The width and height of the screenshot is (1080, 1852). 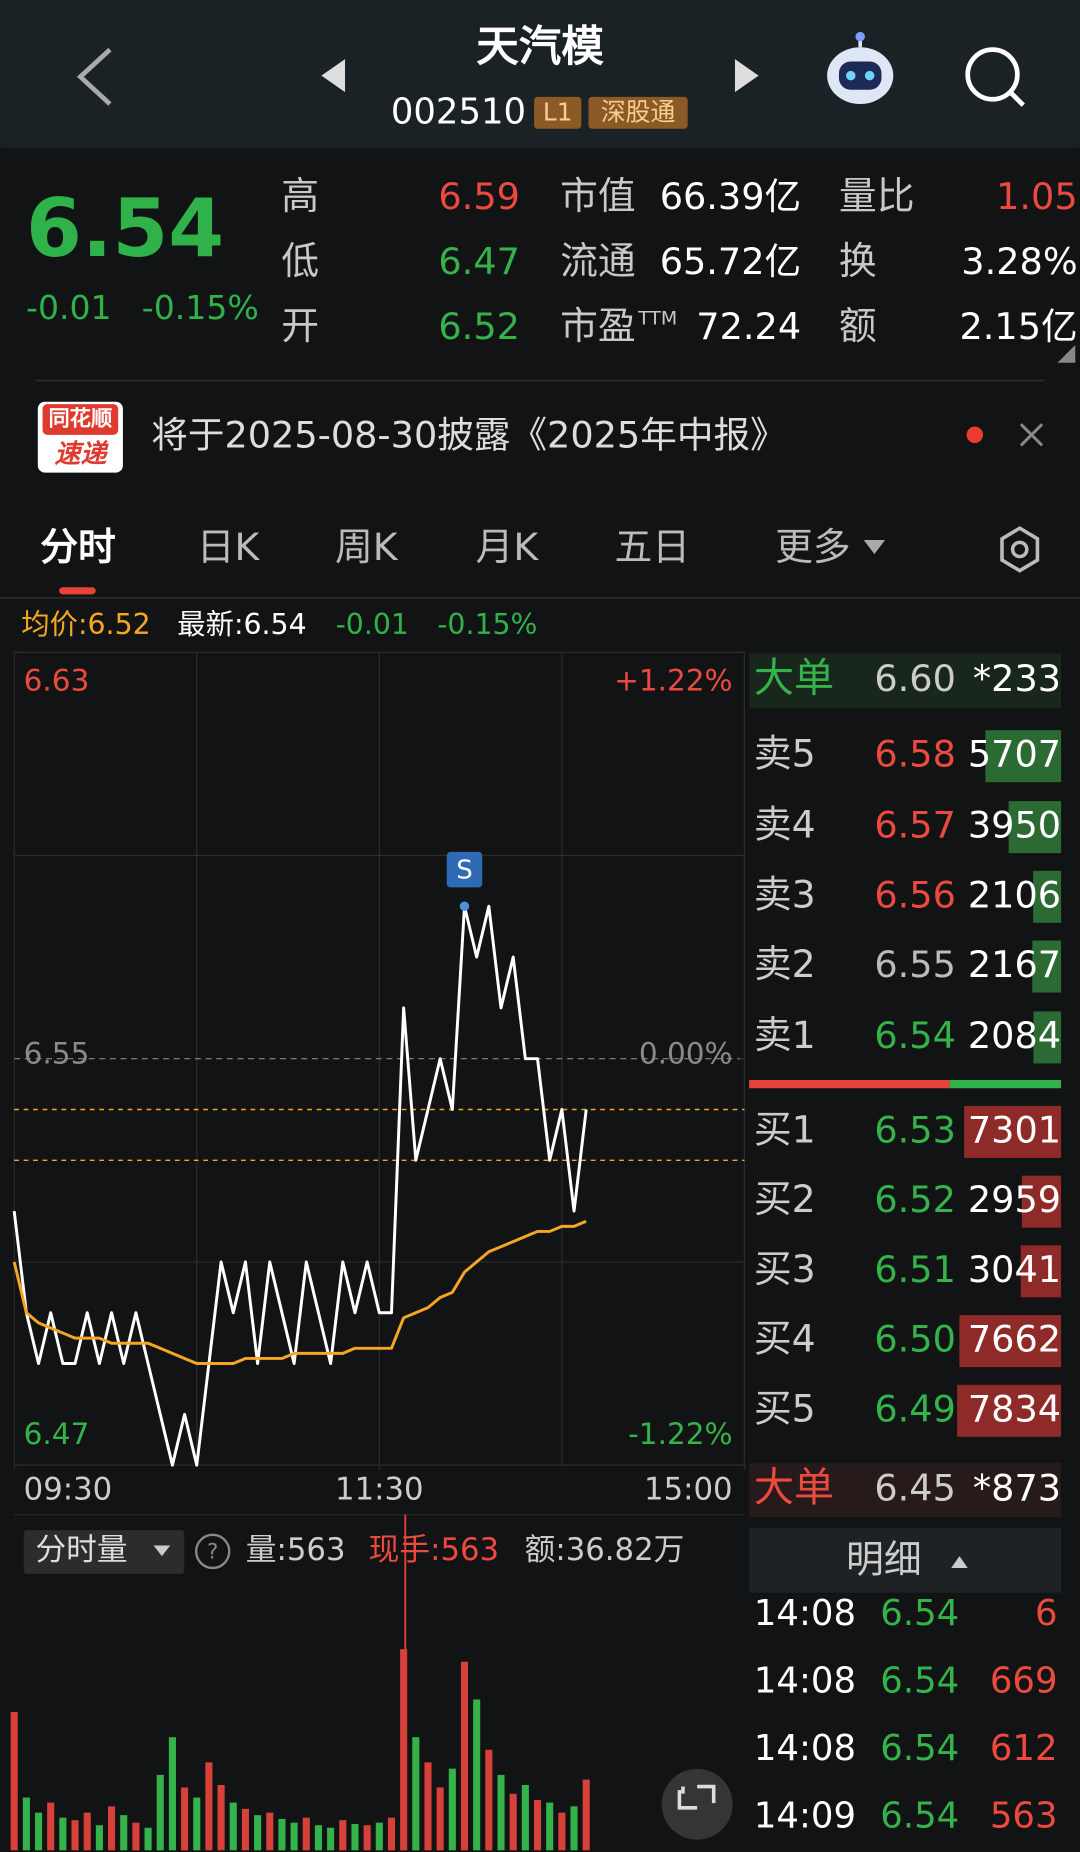 What do you see at coordinates (697, 1804) in the screenshot?
I see `fullscreen-button` at bounding box center [697, 1804].